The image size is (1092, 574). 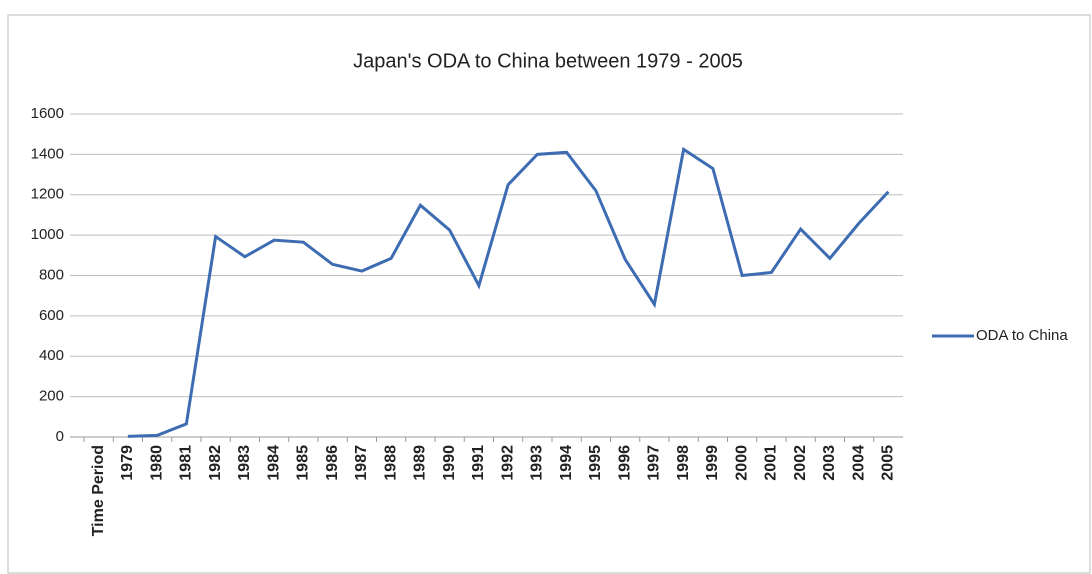 What do you see at coordinates (51, 355) in the screenshot?
I see `y-tick-label: 400` at bounding box center [51, 355].